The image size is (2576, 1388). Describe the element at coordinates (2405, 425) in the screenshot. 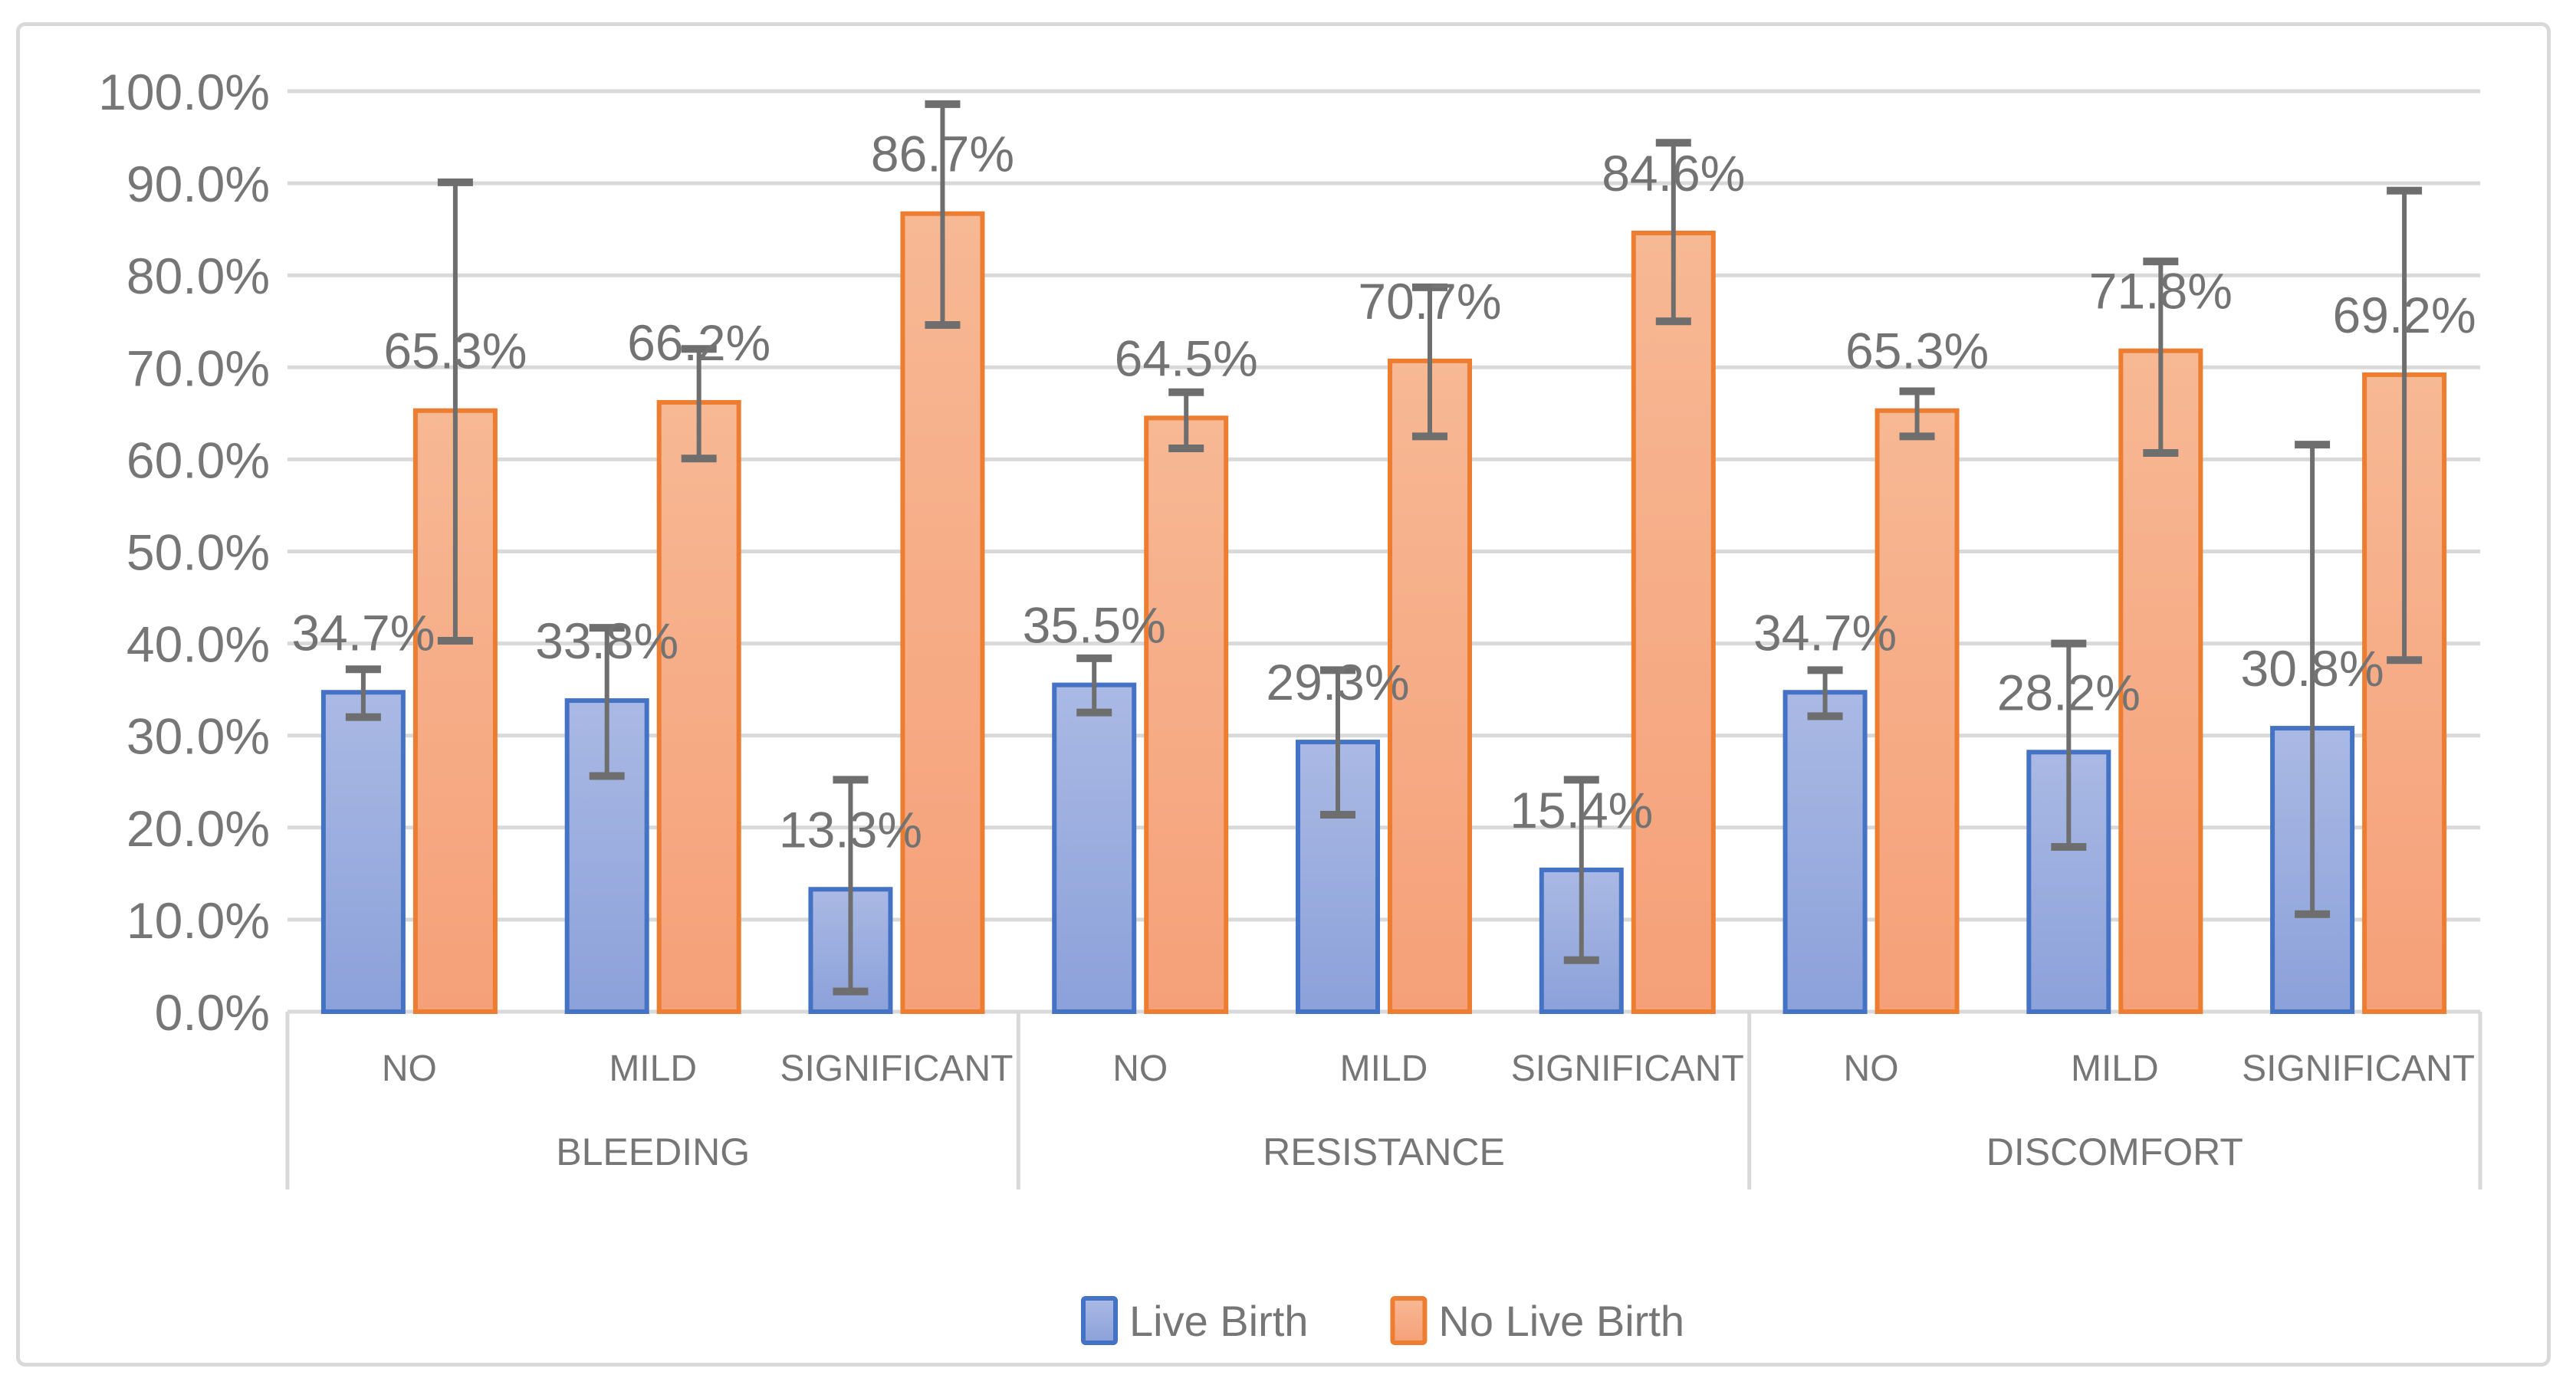

I see `error-bar-no-live-birth-discomfort-significant` at that location.